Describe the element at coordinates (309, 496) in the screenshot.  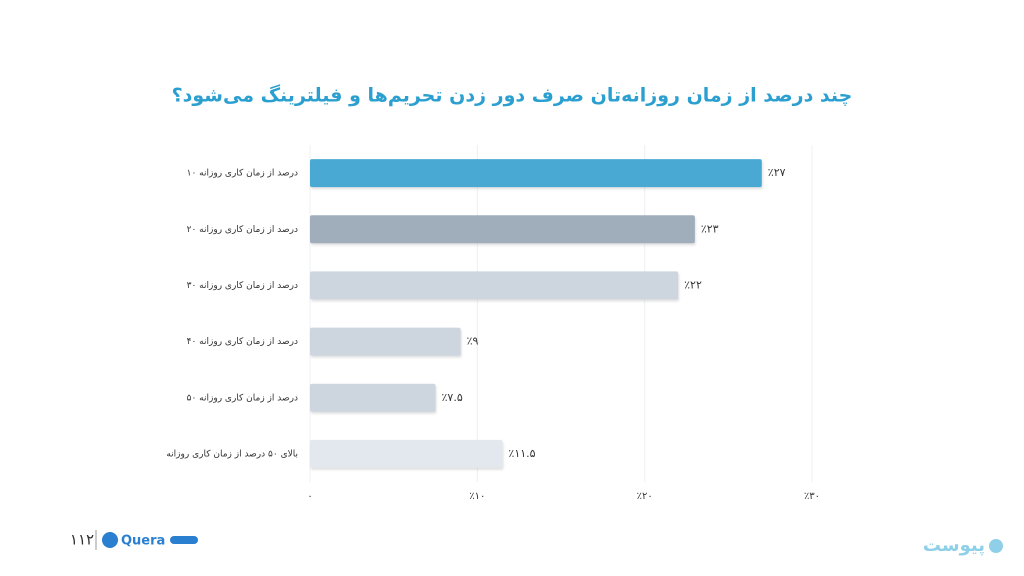
I see `x-tick-label: ۰` at that location.